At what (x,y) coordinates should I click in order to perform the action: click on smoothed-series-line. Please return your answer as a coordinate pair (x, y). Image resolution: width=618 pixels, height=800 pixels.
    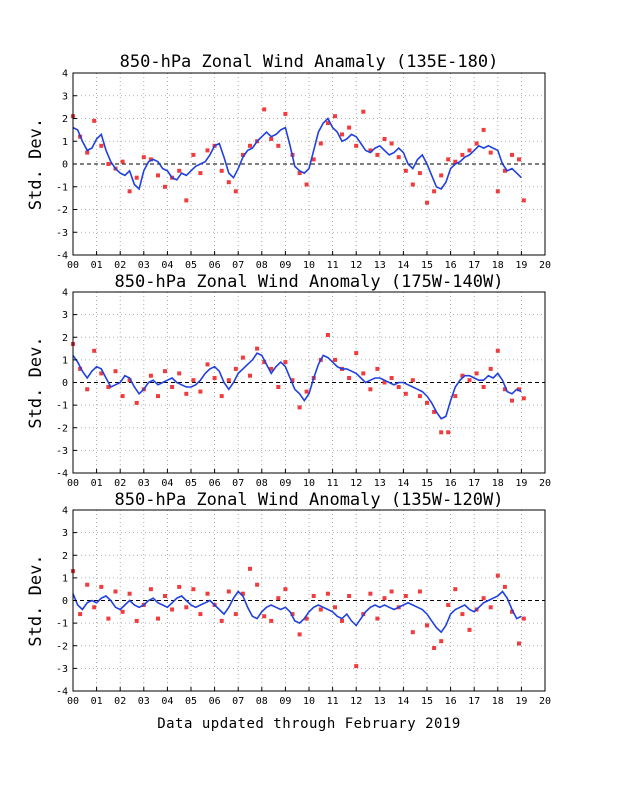
    Looking at the image, I should click on (297, 386).